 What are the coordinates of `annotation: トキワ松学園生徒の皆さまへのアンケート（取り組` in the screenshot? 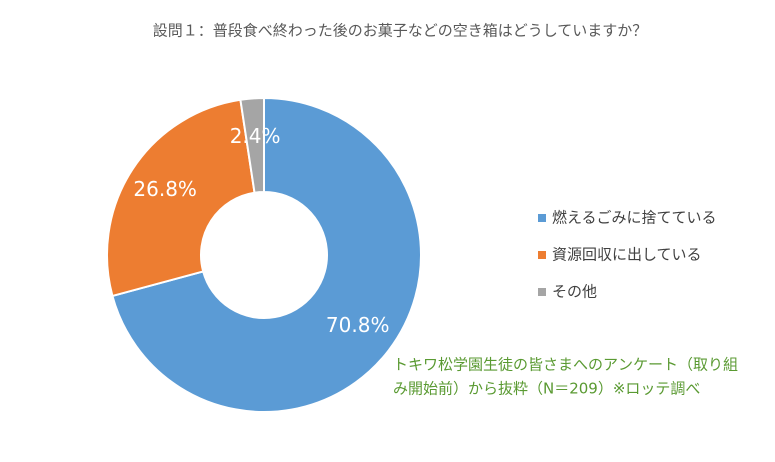 It's located at (565, 365).